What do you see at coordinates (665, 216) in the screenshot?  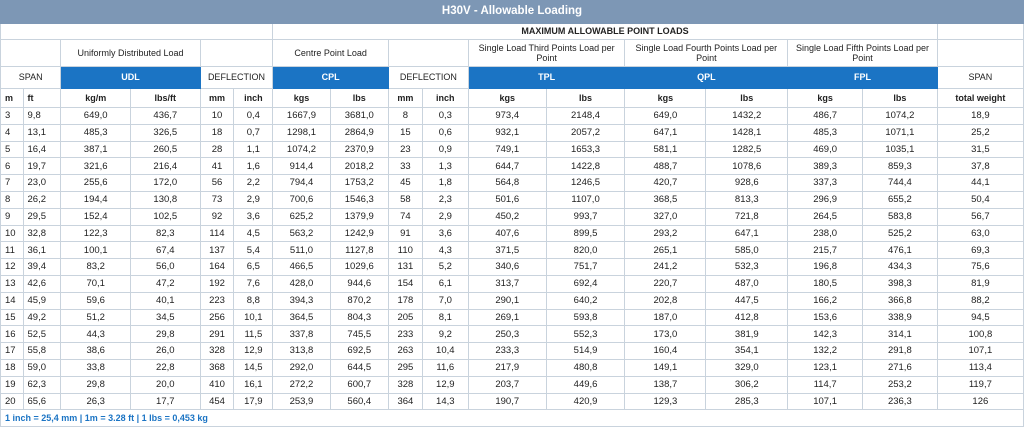 I see `table-cell: 327,0` at bounding box center [665, 216].